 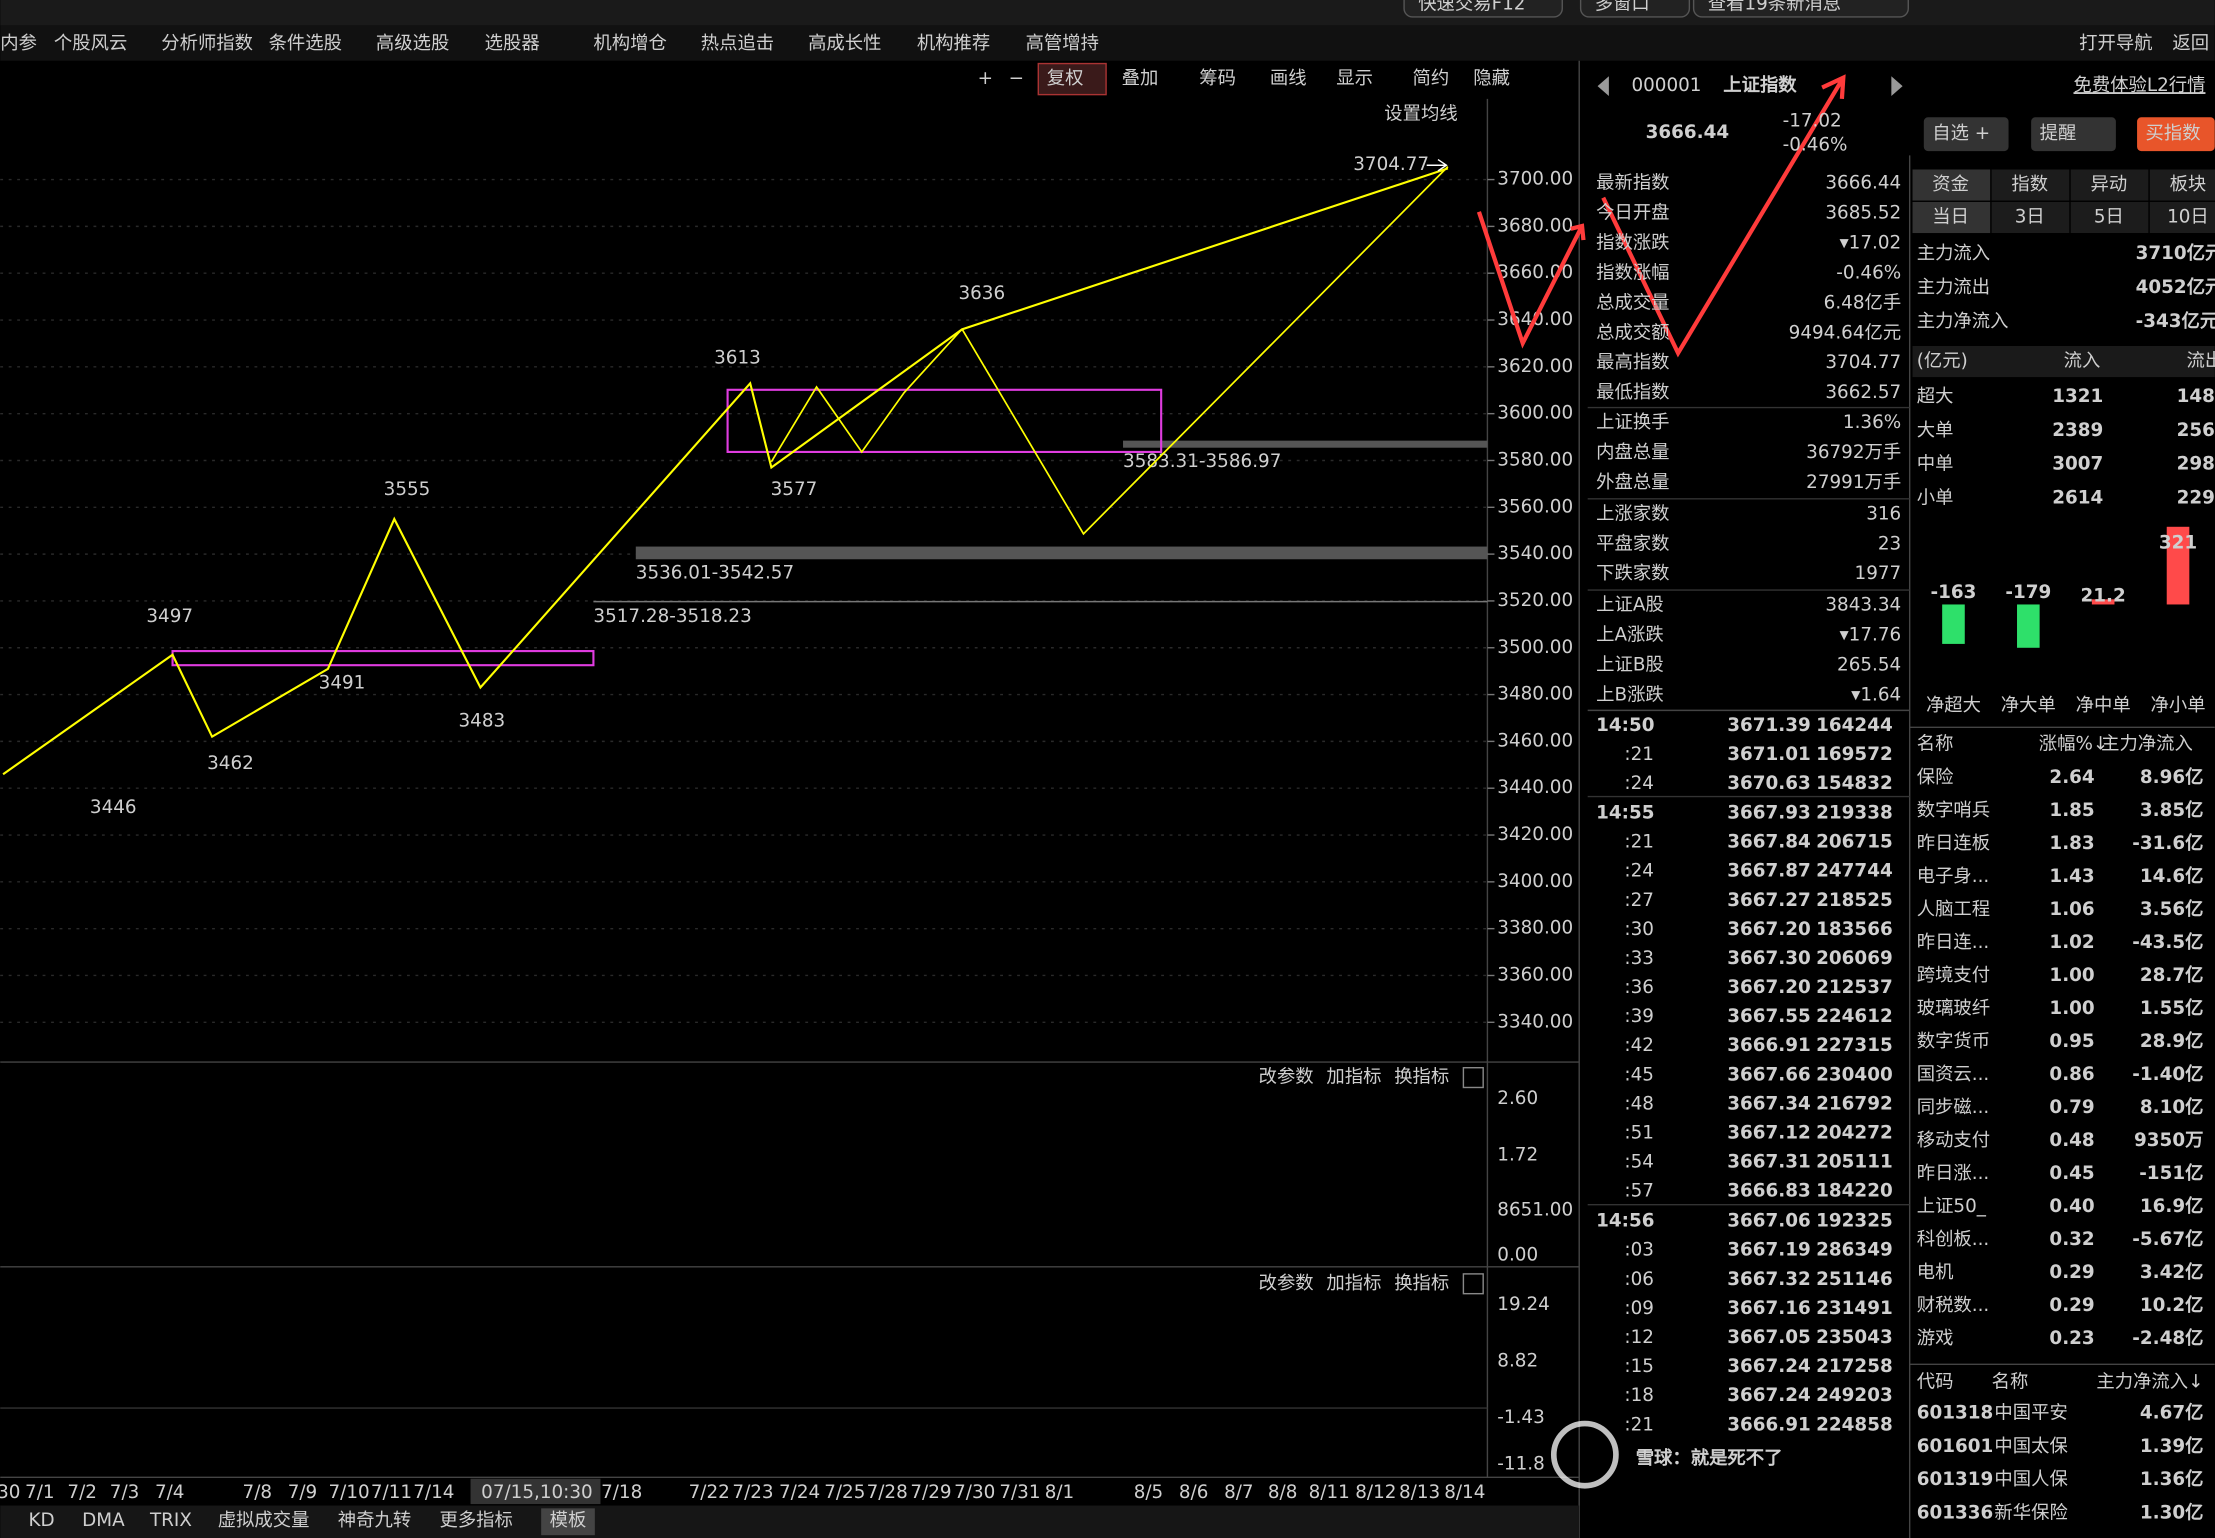 What do you see at coordinates (103, 1520) in the screenshot?
I see `indicator-tab: DMA` at bounding box center [103, 1520].